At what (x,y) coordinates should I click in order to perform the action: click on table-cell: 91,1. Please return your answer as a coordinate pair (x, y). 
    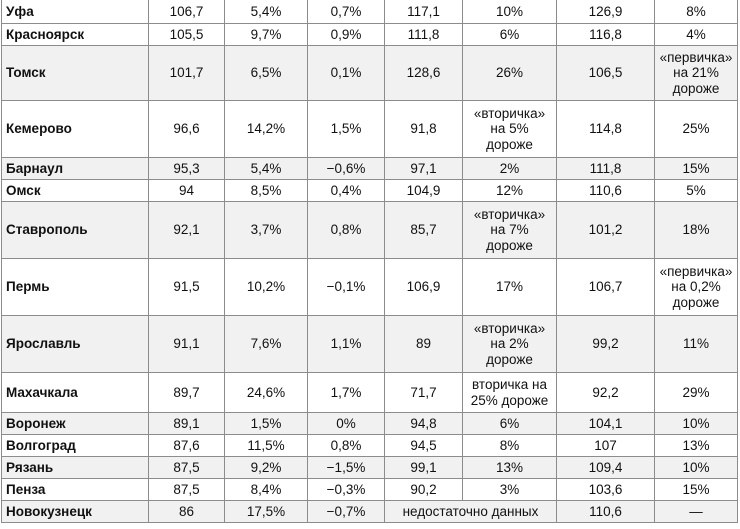
    Looking at the image, I should click on (186, 344).